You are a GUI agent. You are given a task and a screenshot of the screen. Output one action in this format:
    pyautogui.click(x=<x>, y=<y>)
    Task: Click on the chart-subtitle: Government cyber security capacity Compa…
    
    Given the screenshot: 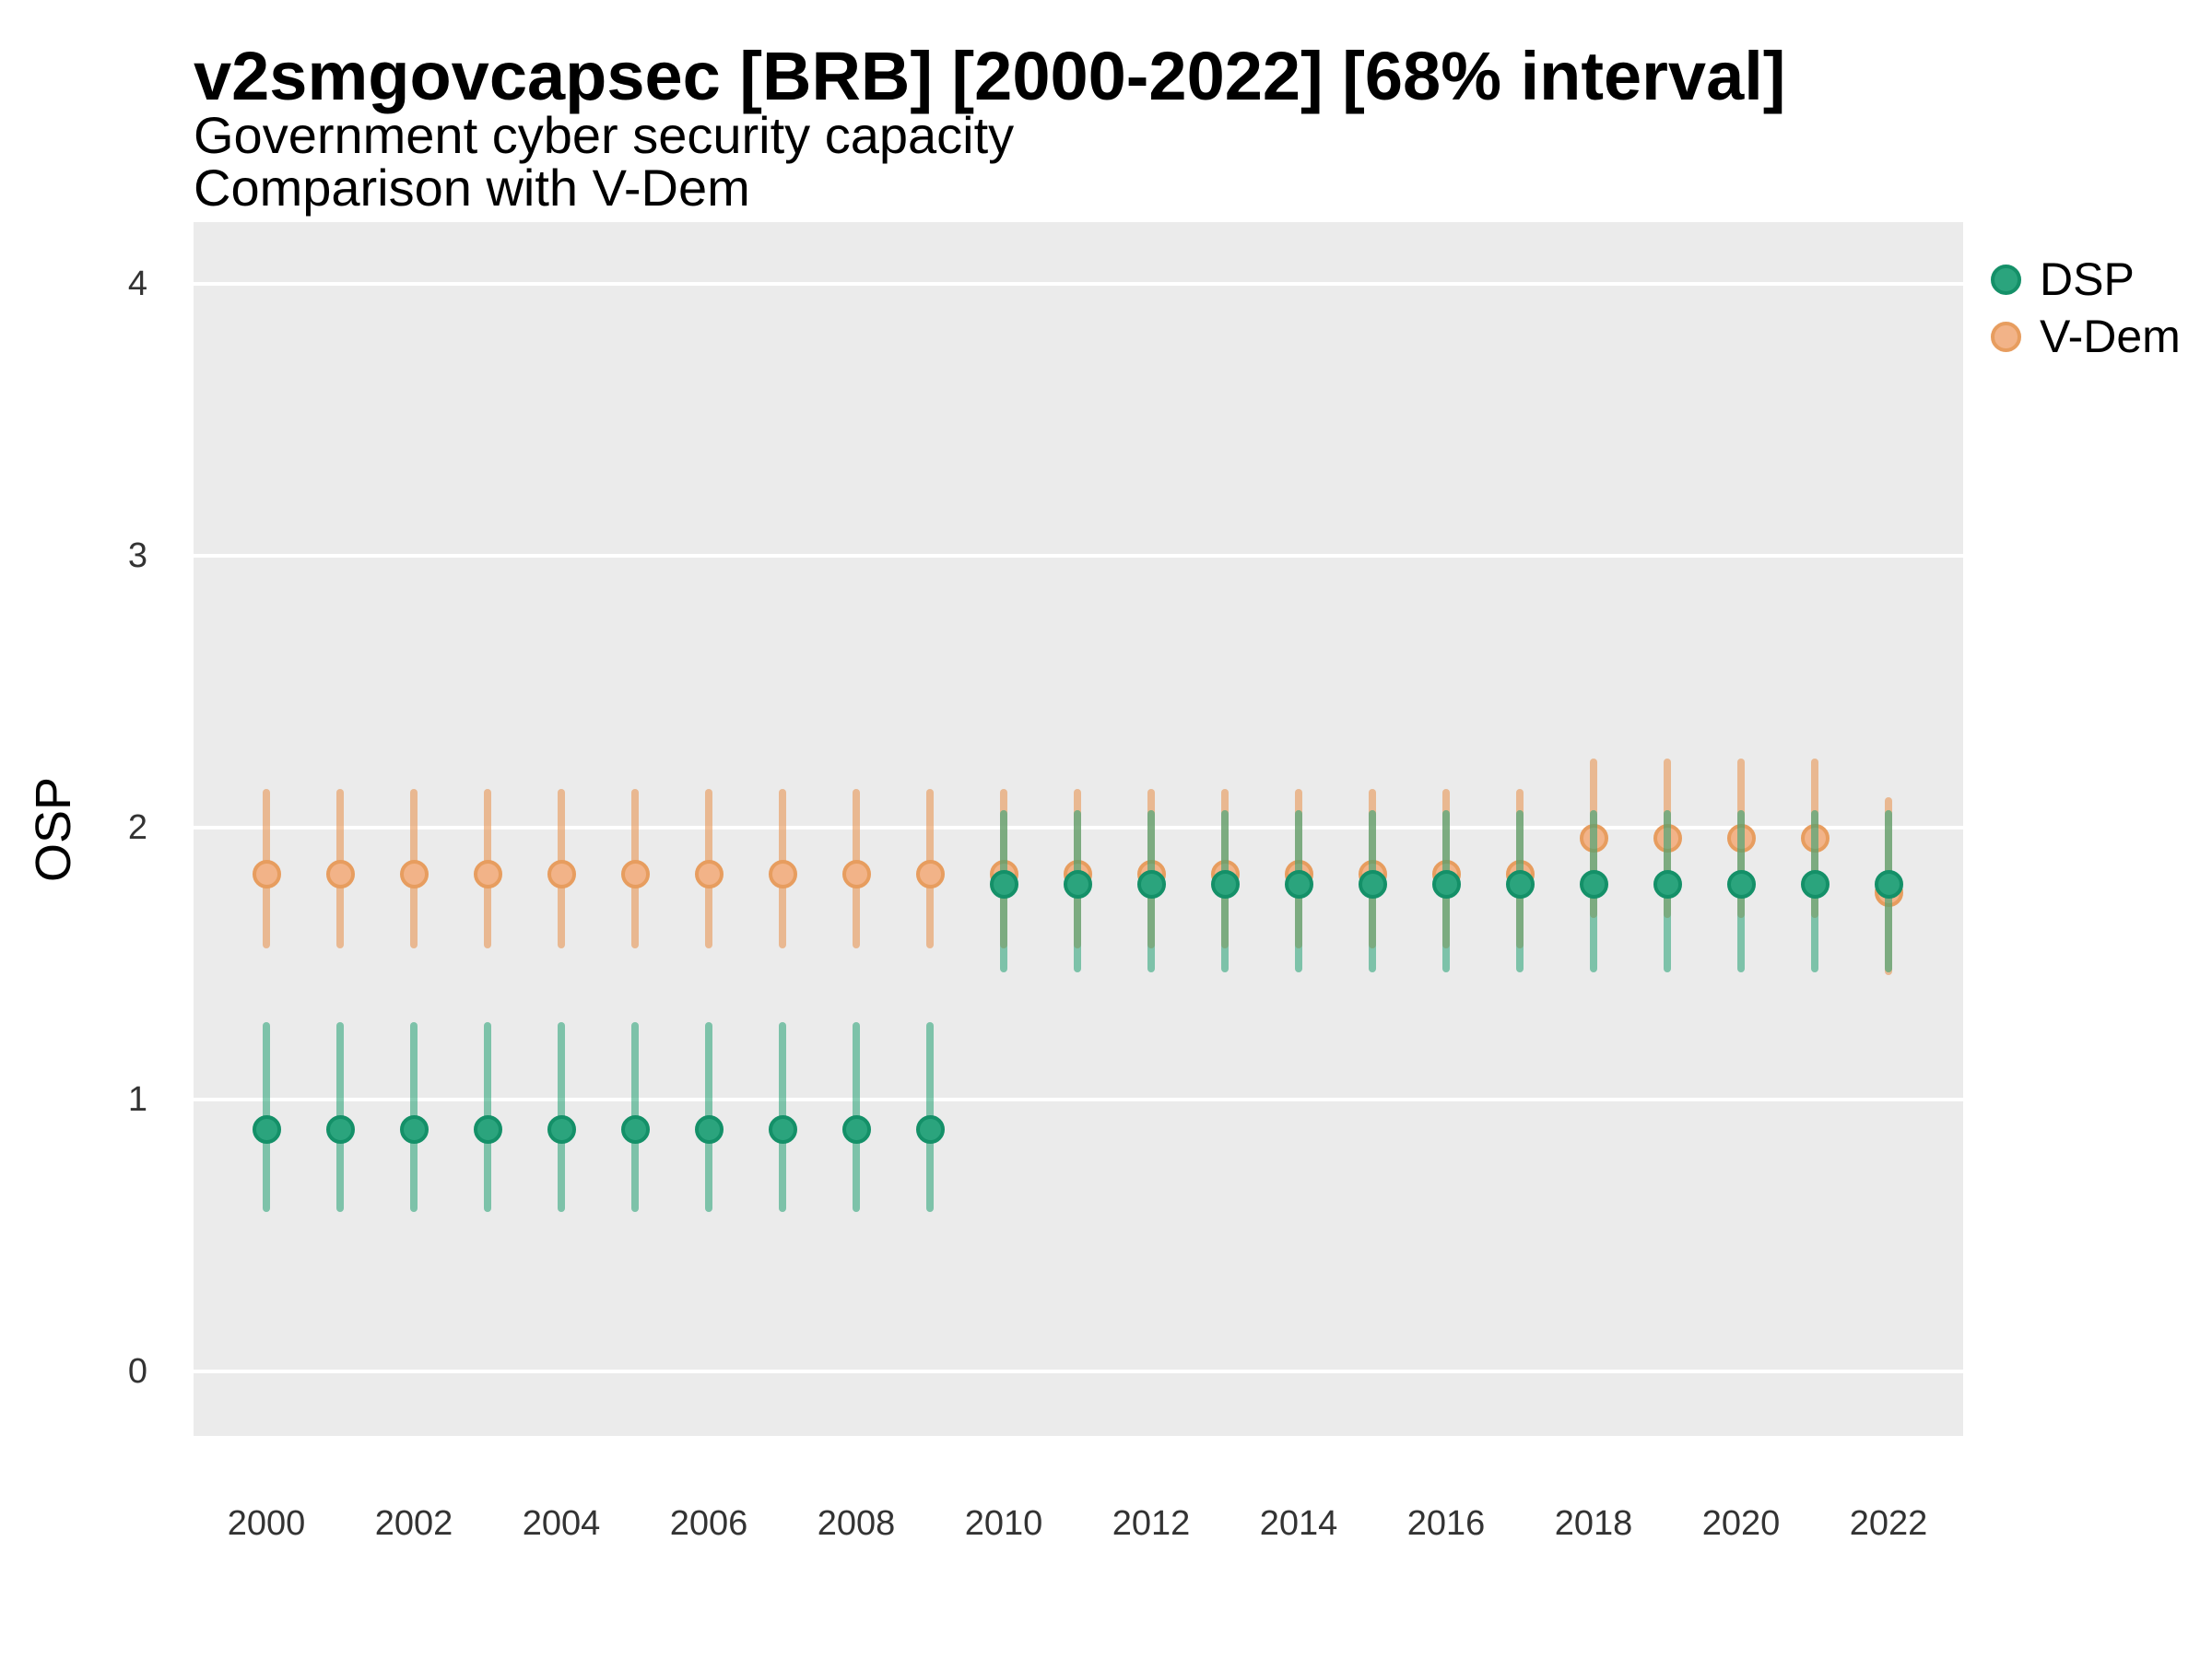 What is the action you would take?
    pyautogui.click(x=604, y=161)
    